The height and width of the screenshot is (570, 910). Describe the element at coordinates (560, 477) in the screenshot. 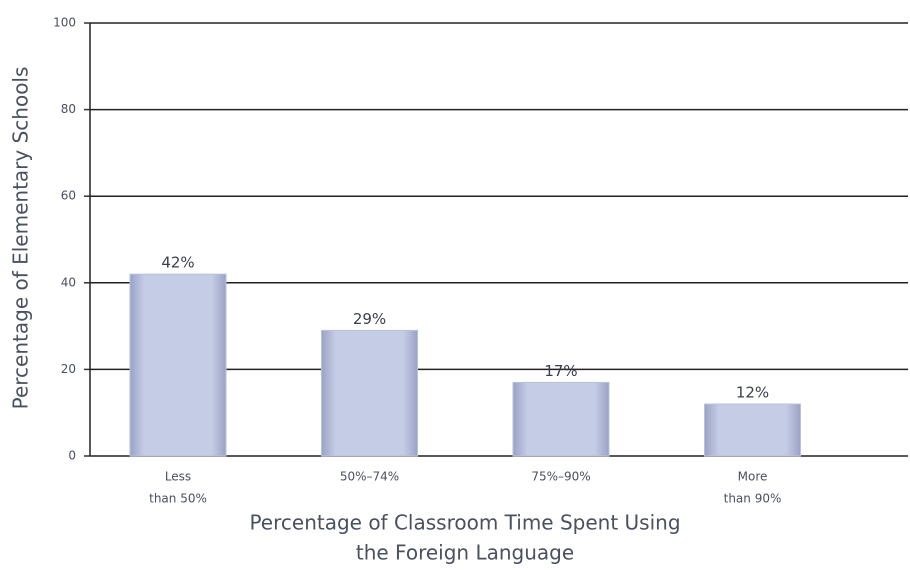

I see `x-tick-label: 75%–90%` at that location.